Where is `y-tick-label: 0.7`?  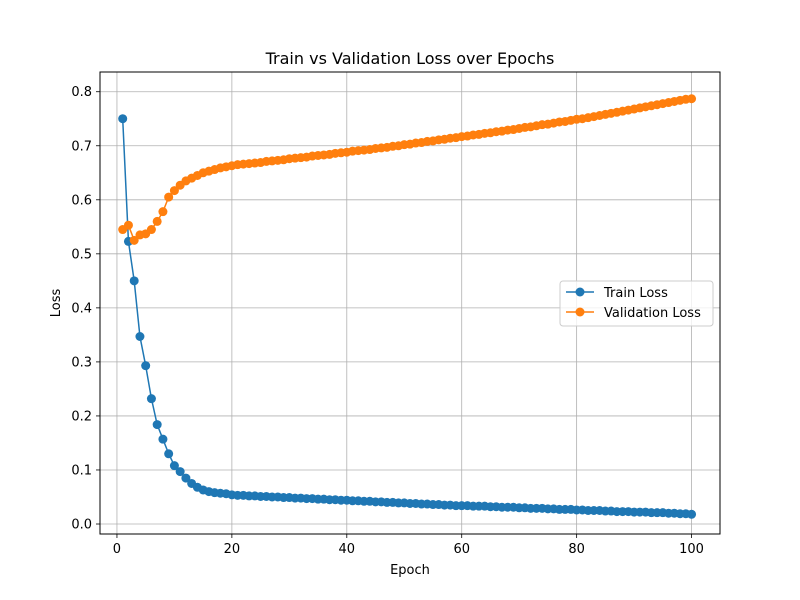
y-tick-label: 0.7 is located at coordinates (81, 146).